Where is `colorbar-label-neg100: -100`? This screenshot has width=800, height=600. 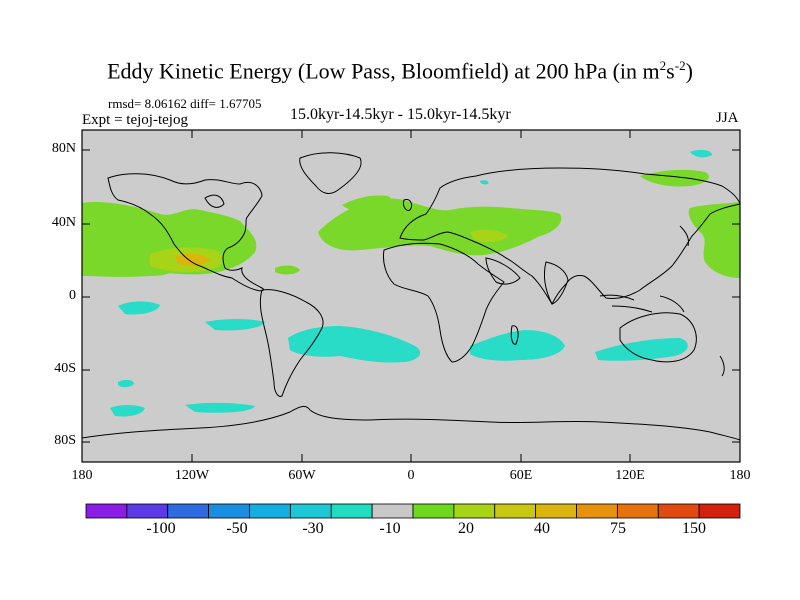
colorbar-label-neg100: -100 is located at coordinates (161, 528).